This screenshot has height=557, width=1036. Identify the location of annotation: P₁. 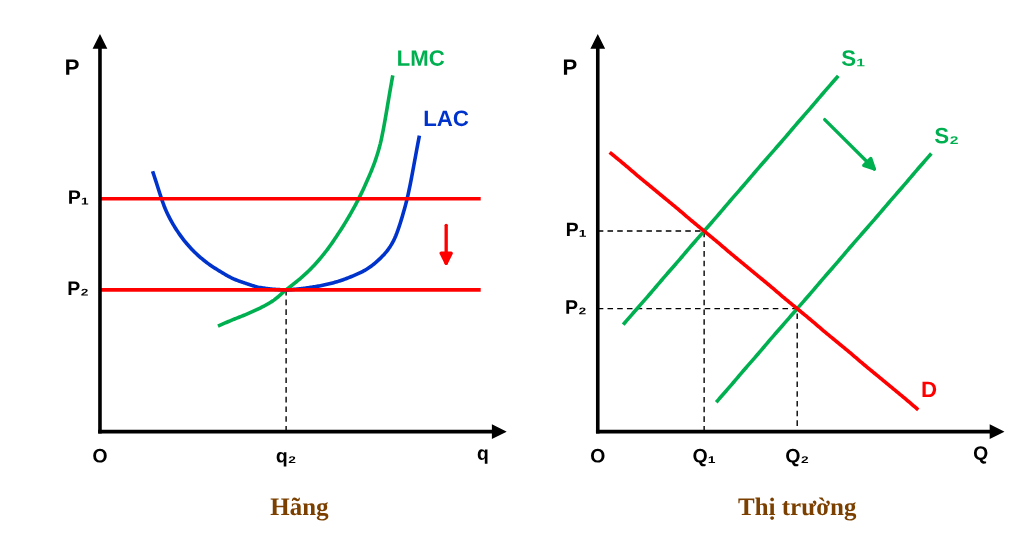
(576, 229).